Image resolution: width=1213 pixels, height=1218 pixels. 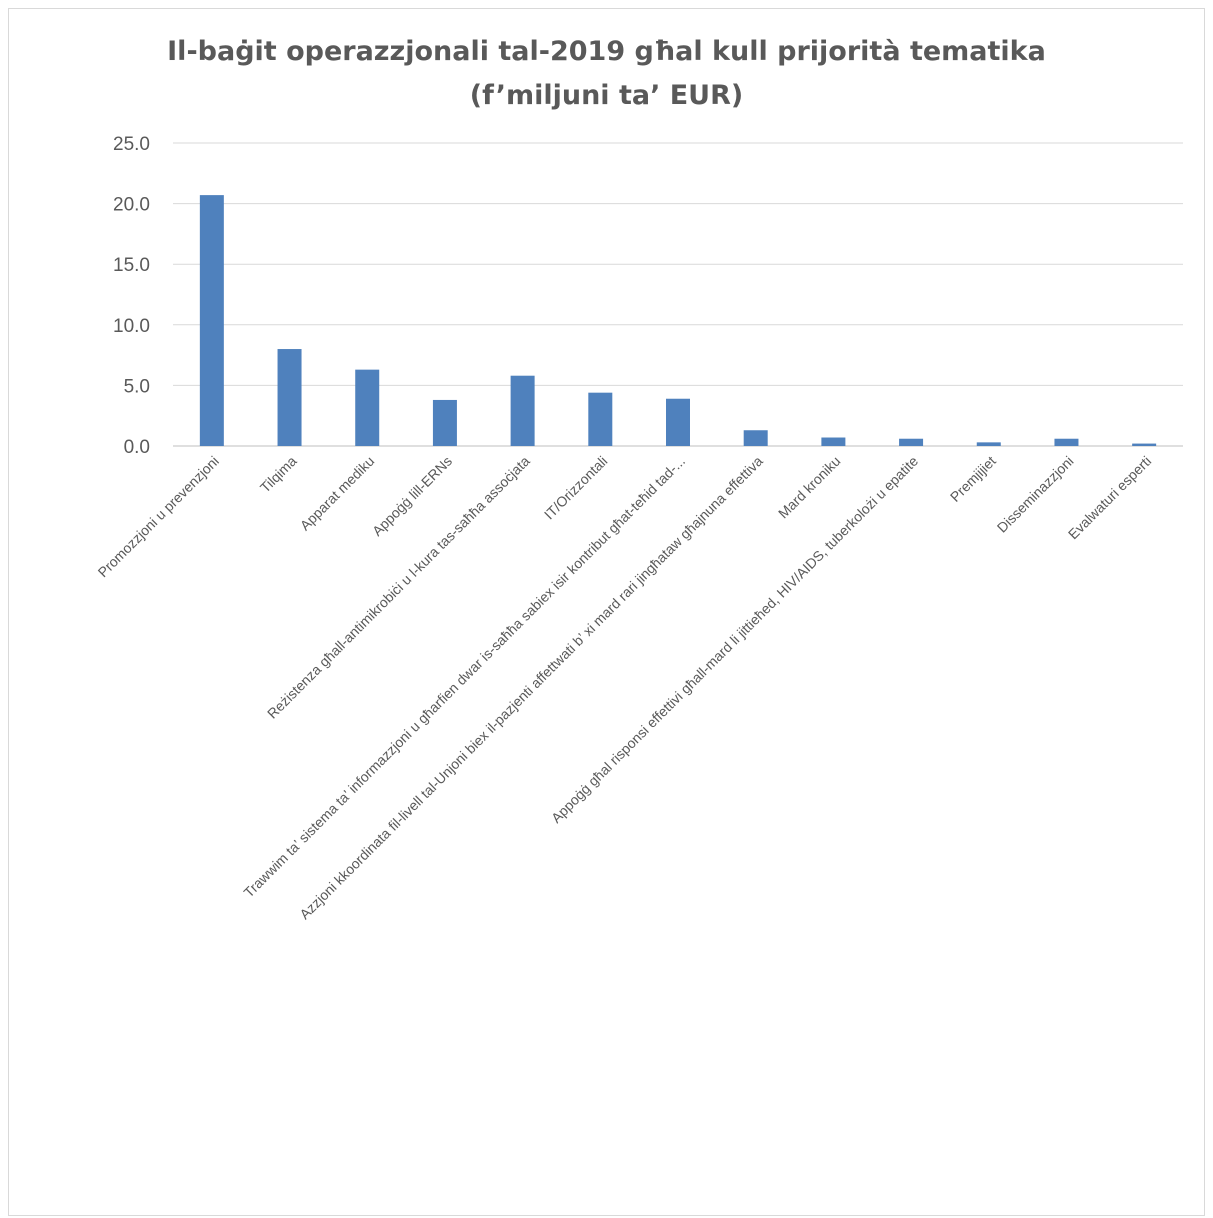 What do you see at coordinates (973, 479) in the screenshot?
I see `x-category-label: Premjijiet` at bounding box center [973, 479].